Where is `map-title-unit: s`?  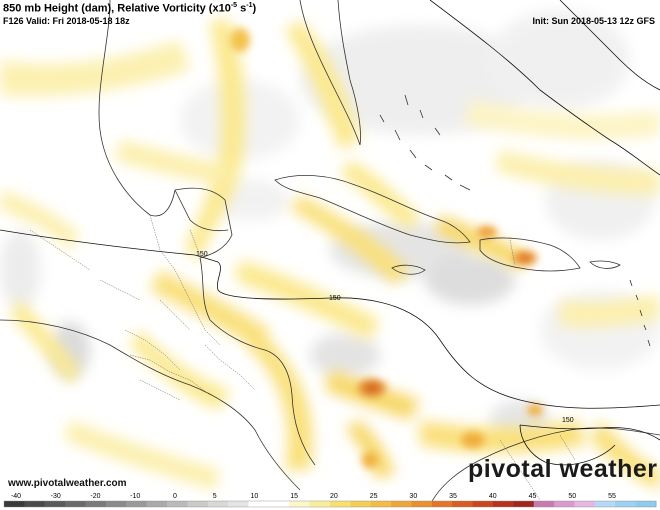 map-title-unit: s is located at coordinates (242, 8).